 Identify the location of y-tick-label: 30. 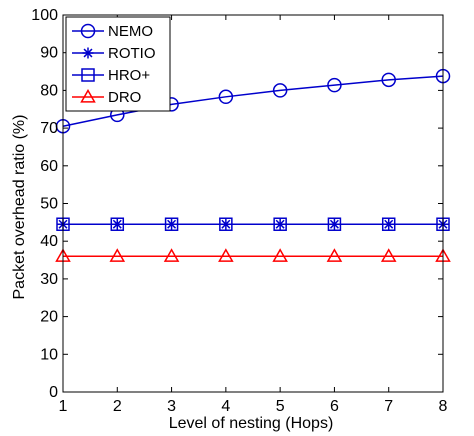
(49, 279).